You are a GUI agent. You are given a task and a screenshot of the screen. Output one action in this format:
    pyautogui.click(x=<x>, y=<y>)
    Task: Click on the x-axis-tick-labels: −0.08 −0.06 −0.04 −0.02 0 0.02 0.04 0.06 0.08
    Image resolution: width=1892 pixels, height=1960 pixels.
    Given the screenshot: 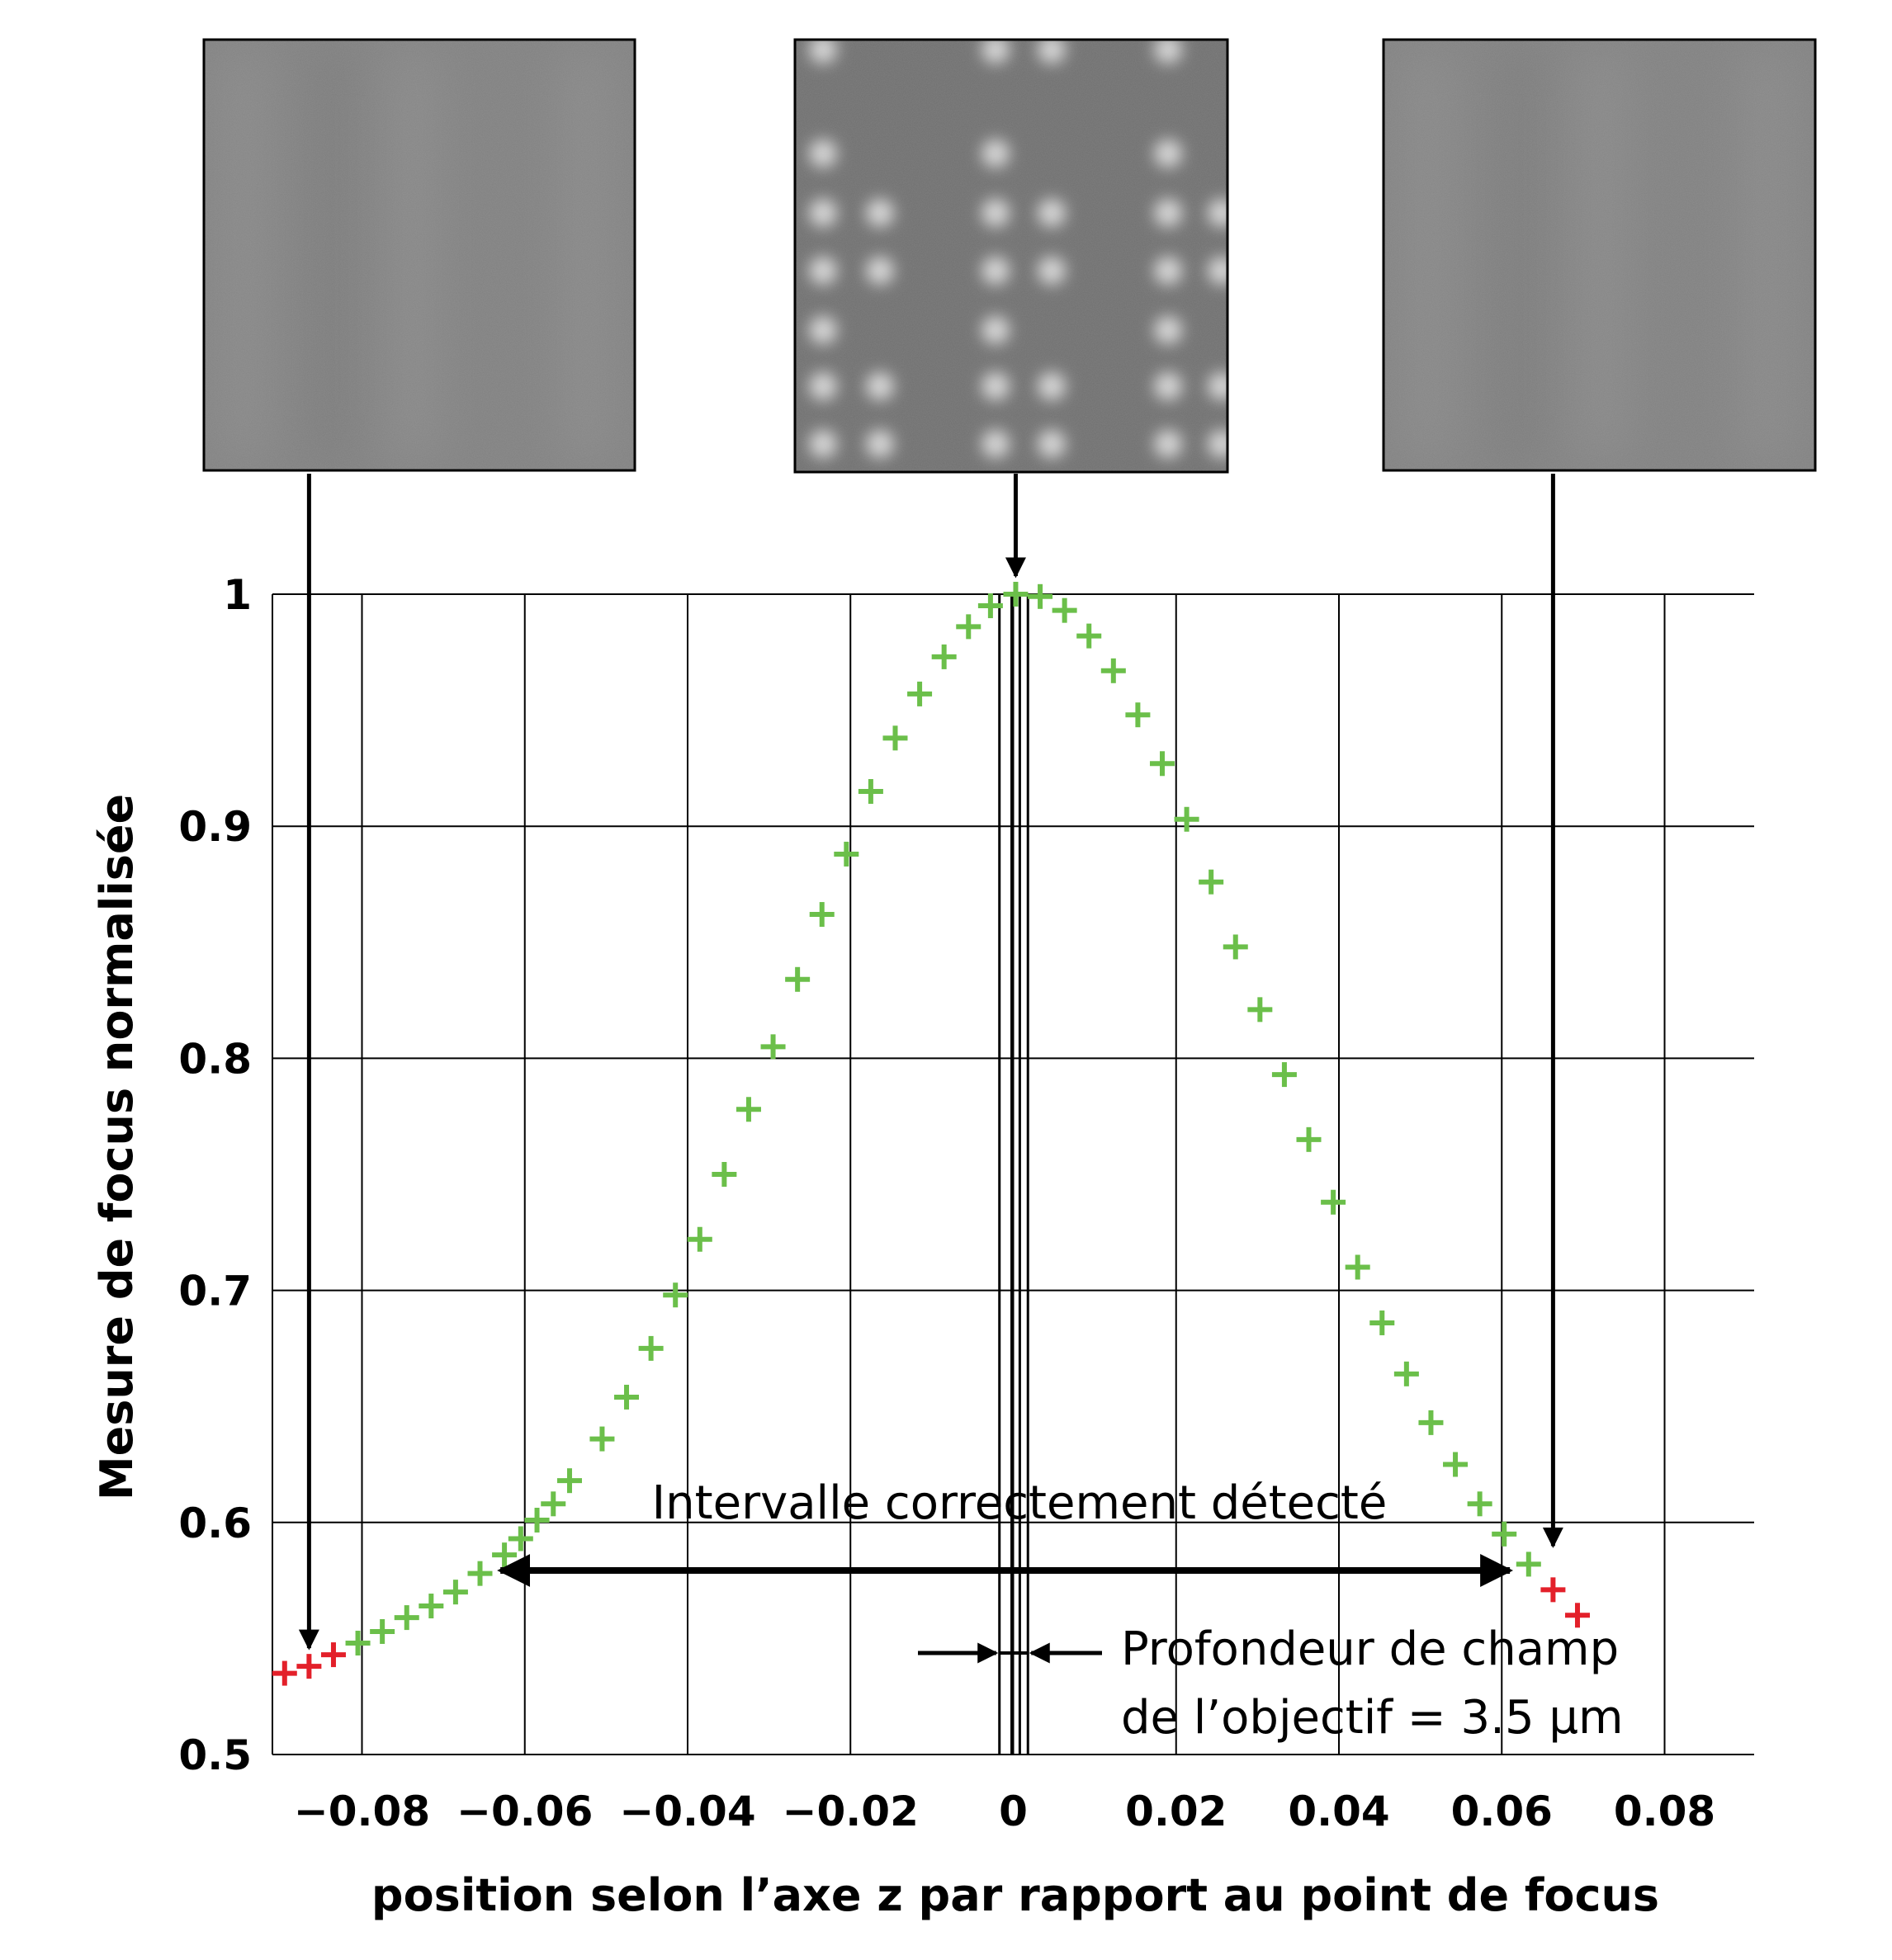 What is the action you would take?
    pyautogui.click(x=1004, y=1811)
    